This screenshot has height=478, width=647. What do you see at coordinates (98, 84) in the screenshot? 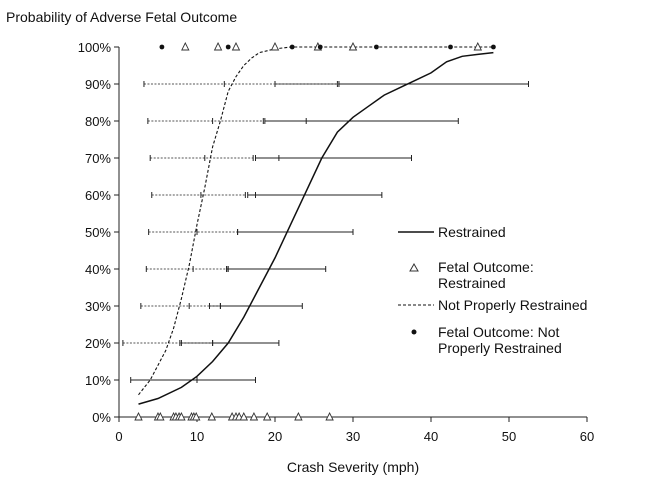
I see `y-tick-label: 90%` at bounding box center [98, 84].